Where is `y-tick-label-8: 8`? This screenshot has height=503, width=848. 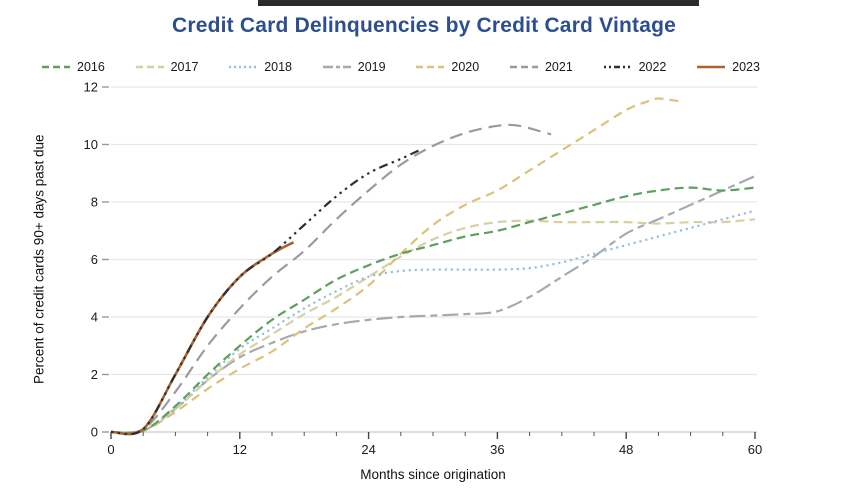
y-tick-label-8: 8 is located at coordinates (94, 202).